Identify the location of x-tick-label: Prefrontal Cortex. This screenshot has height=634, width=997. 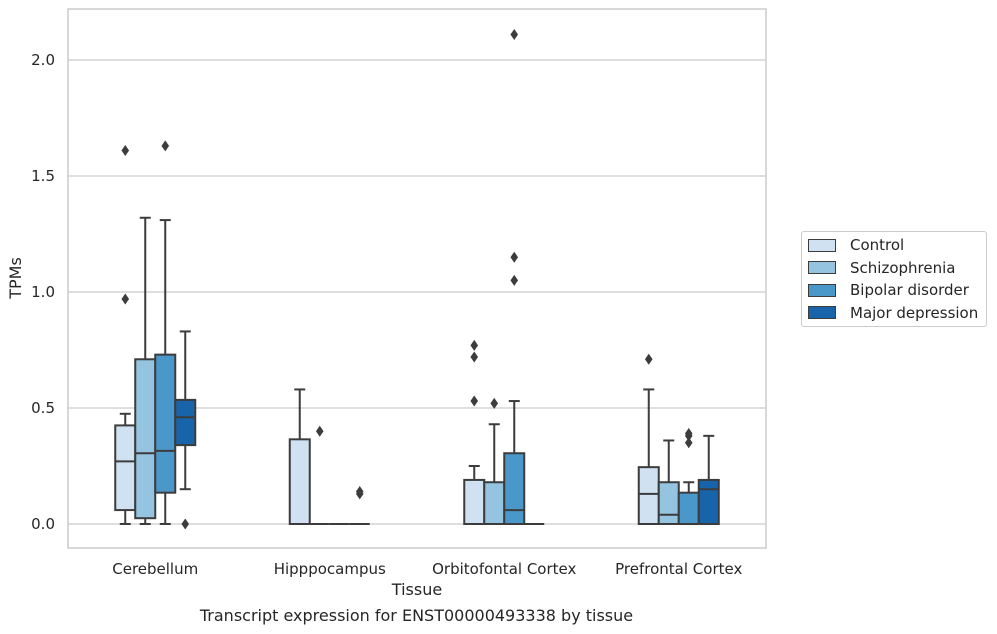
(678, 569).